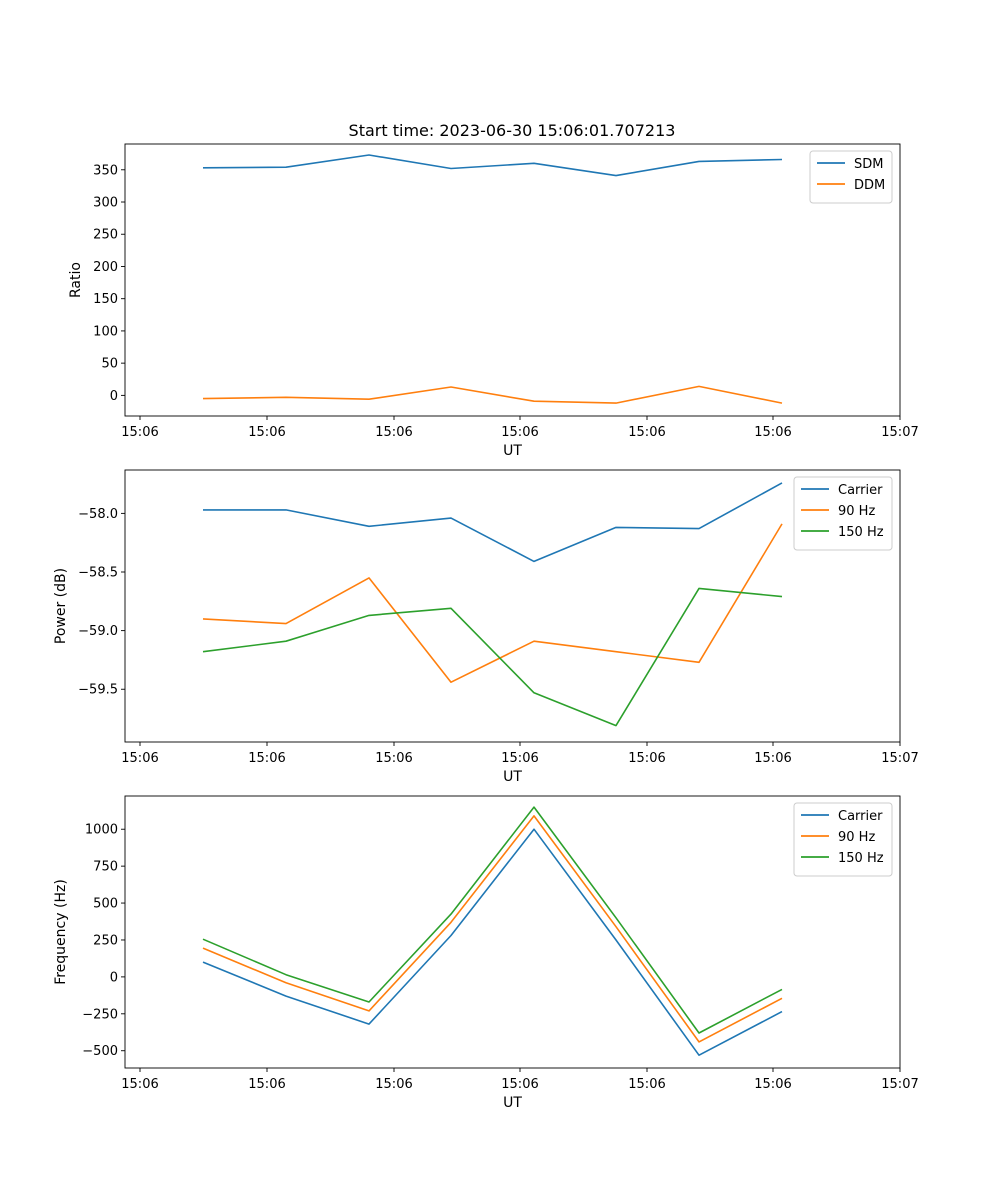 This screenshot has width=1000, height=1200. I want to click on series-line-sdm, so click(492, 165).